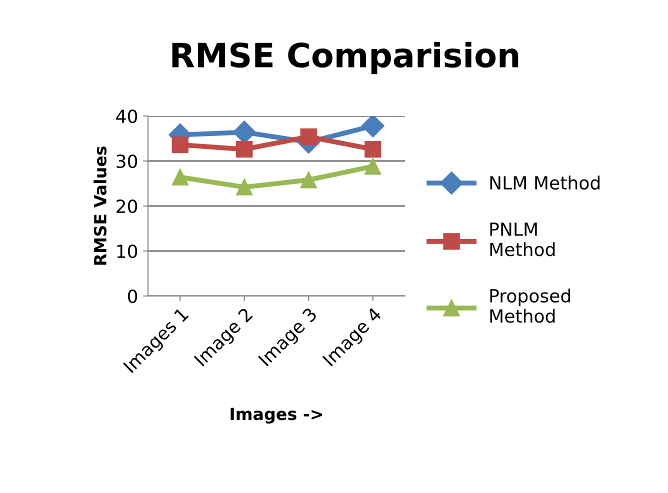 The width and height of the screenshot is (668, 493). What do you see at coordinates (545, 183) in the screenshot?
I see `legend-label: NLM Method` at bounding box center [545, 183].